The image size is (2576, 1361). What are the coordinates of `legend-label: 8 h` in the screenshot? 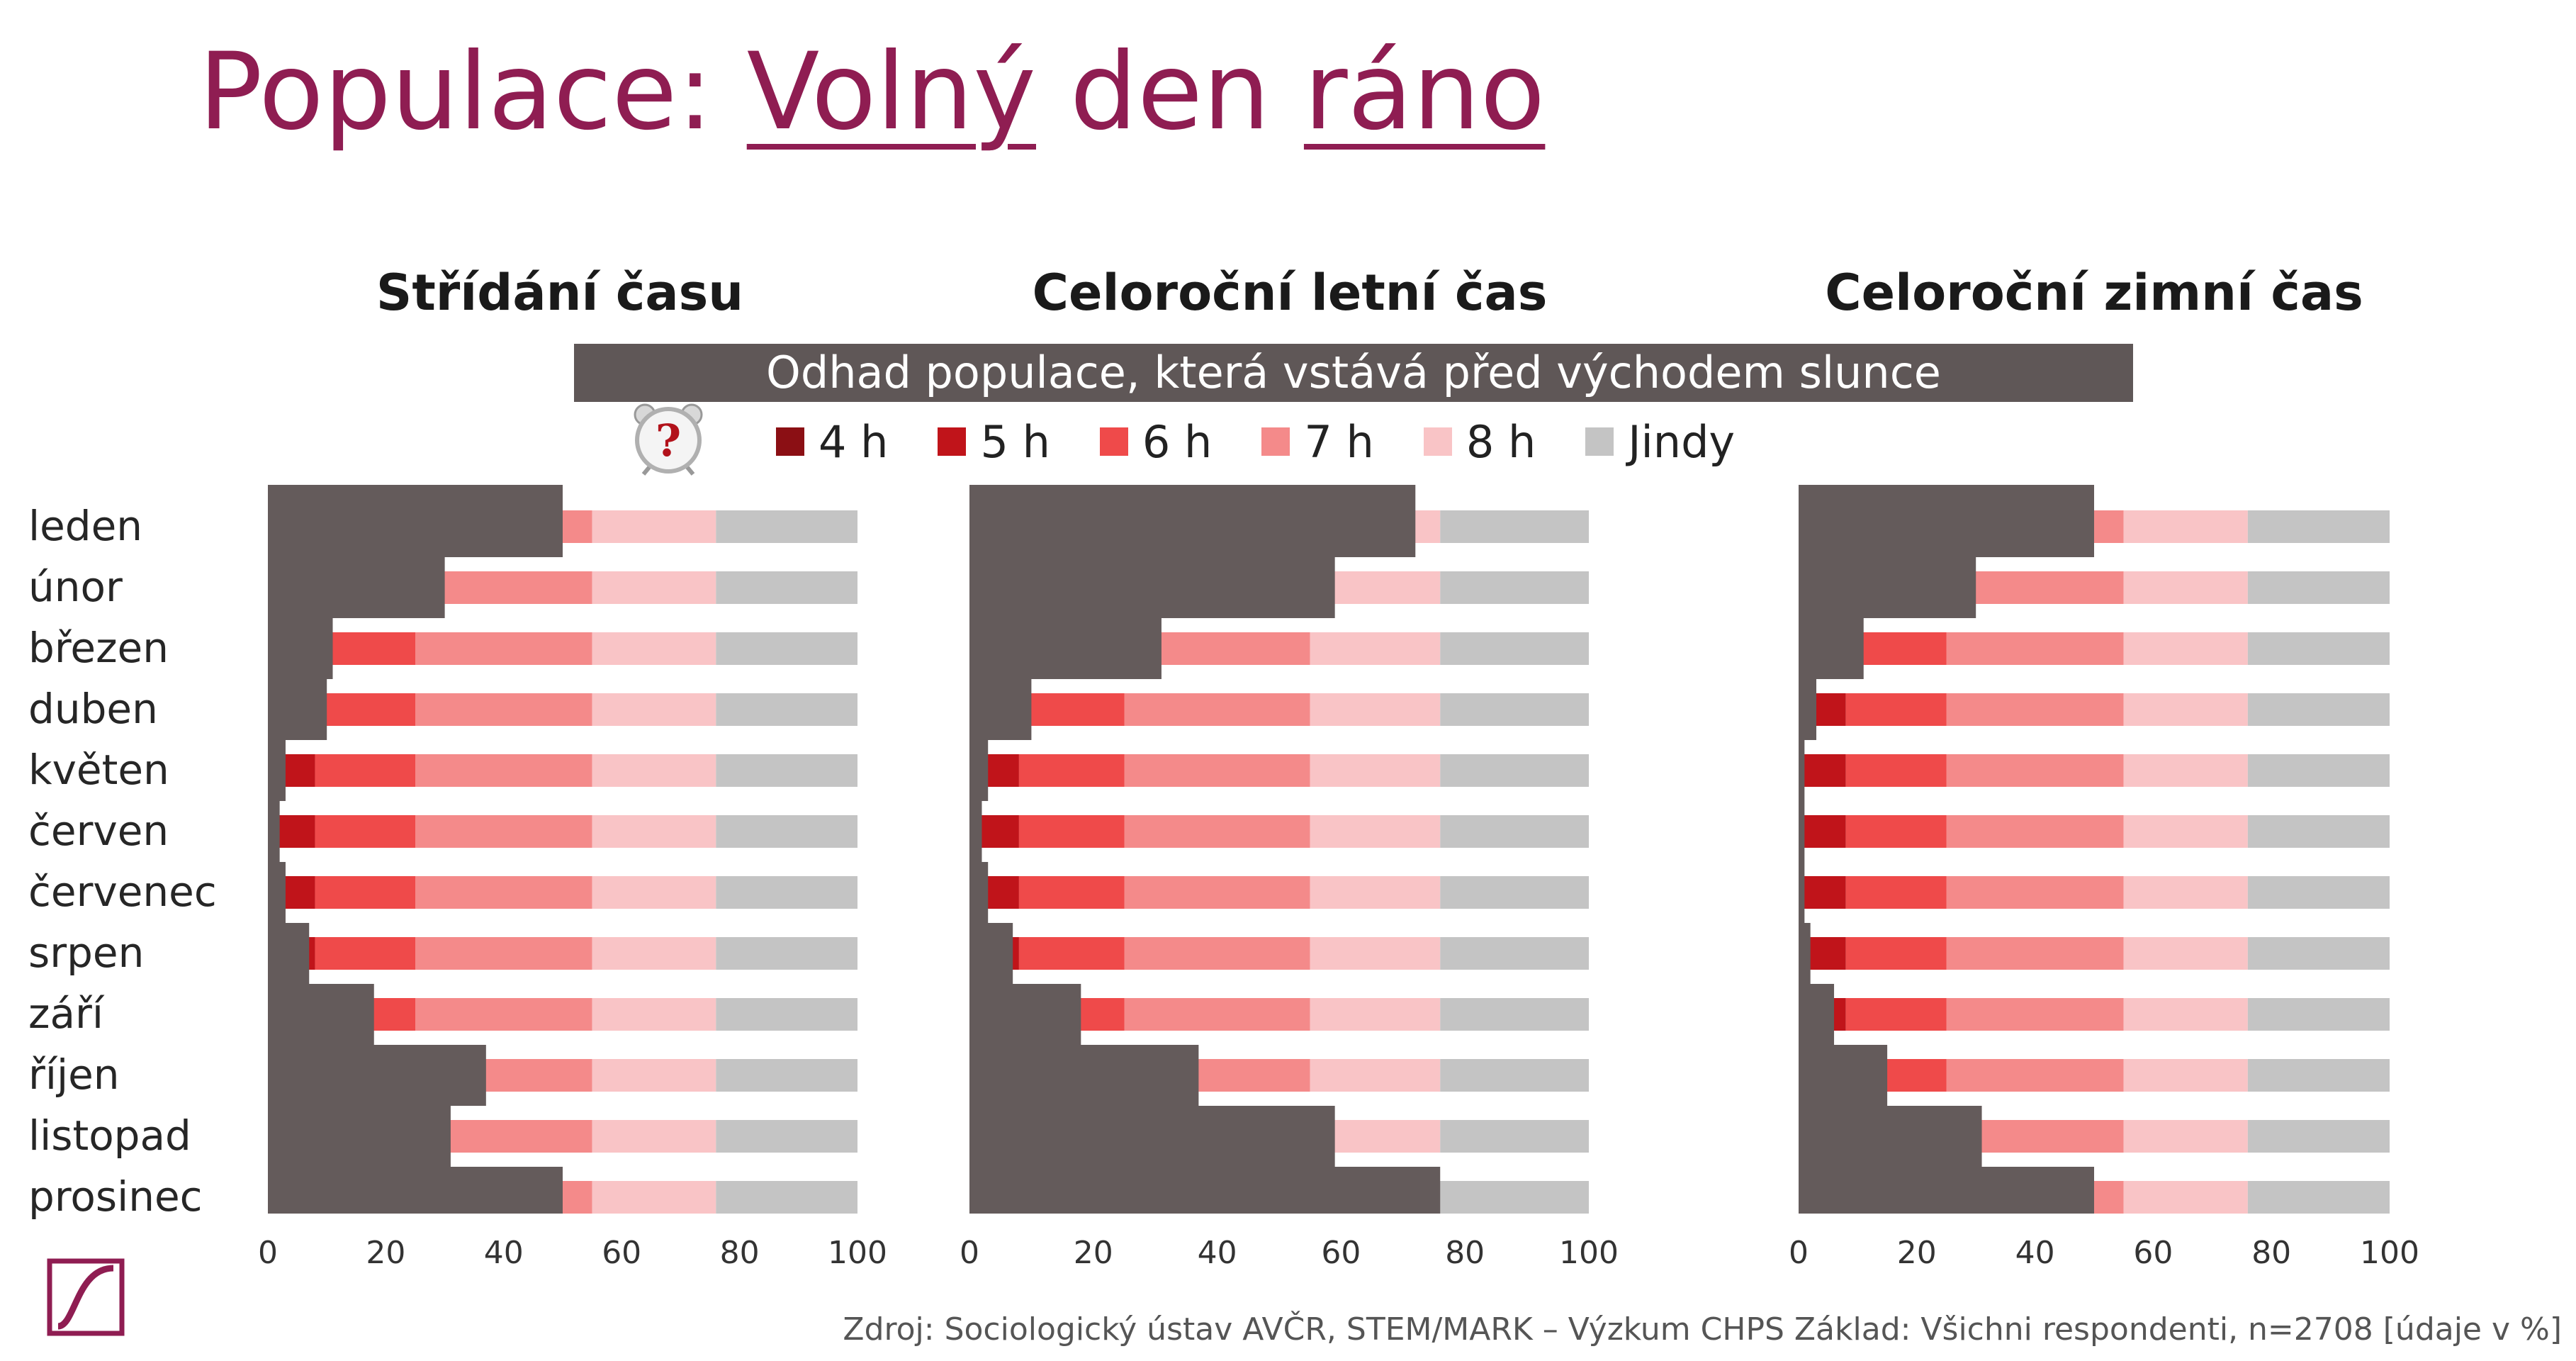 It's located at (1501, 441).